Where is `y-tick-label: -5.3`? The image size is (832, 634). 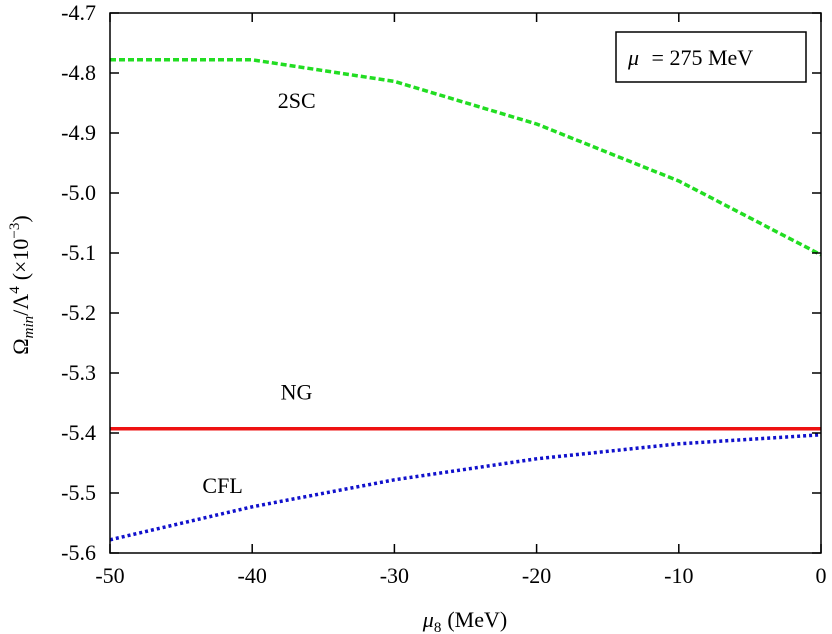 y-tick-label: -5.3 is located at coordinates (78, 372).